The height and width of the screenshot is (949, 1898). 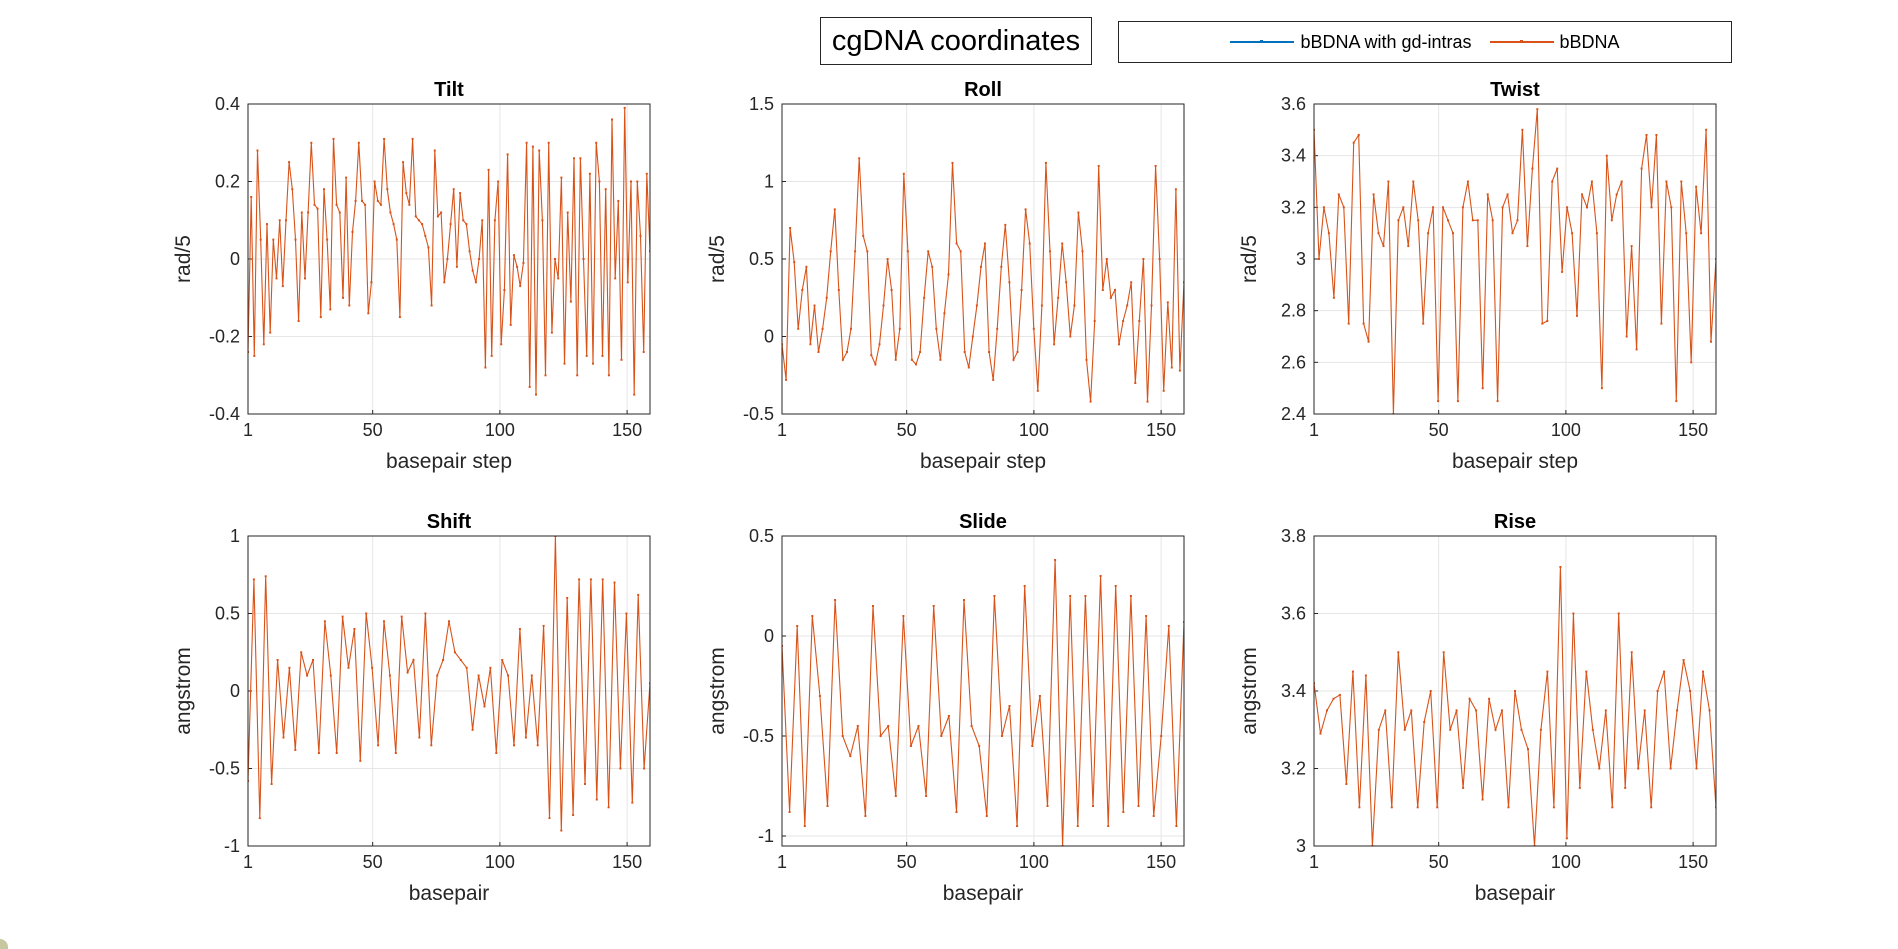 What do you see at coordinates (449, 461) in the screenshot?
I see `x-axis-label: basepair step` at bounding box center [449, 461].